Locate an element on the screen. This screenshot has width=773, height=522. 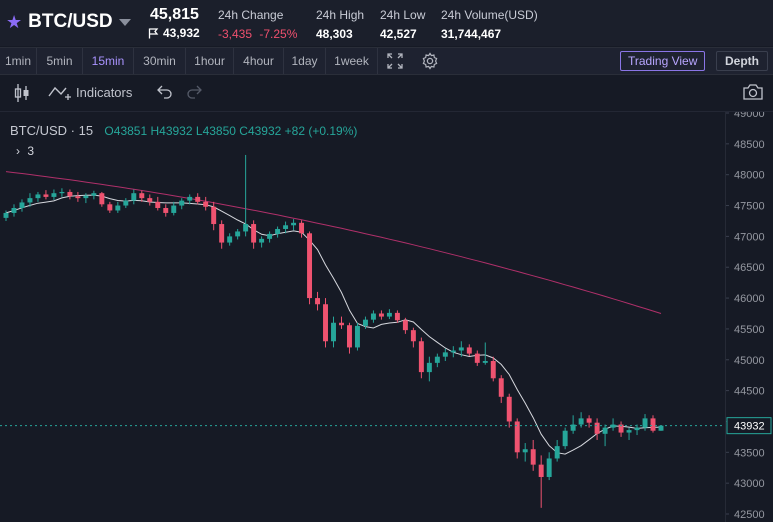
low-stat: 24h Low 42,527 is located at coordinates (402, 24).